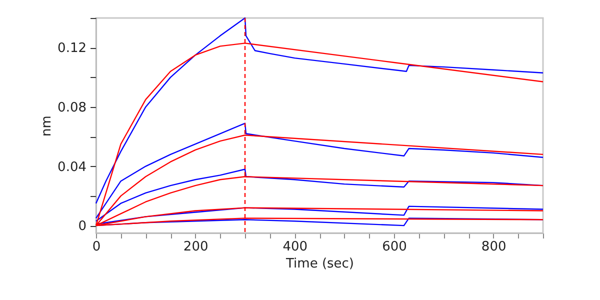  What do you see at coordinates (295, 247) in the screenshot?
I see `x-tick-label: 400` at bounding box center [295, 247].